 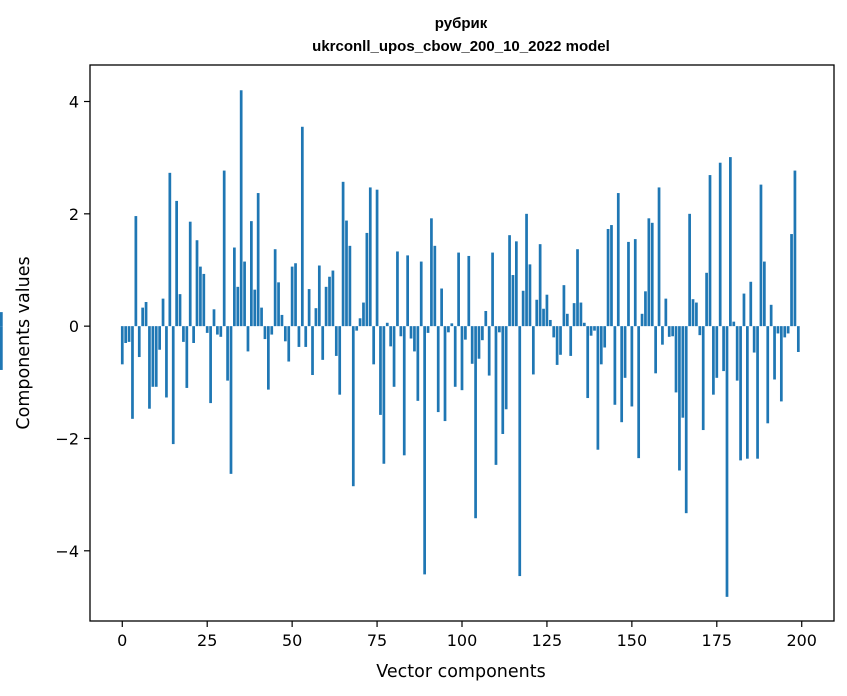 I want to click on x-tick-label: 0, so click(x=122, y=640).